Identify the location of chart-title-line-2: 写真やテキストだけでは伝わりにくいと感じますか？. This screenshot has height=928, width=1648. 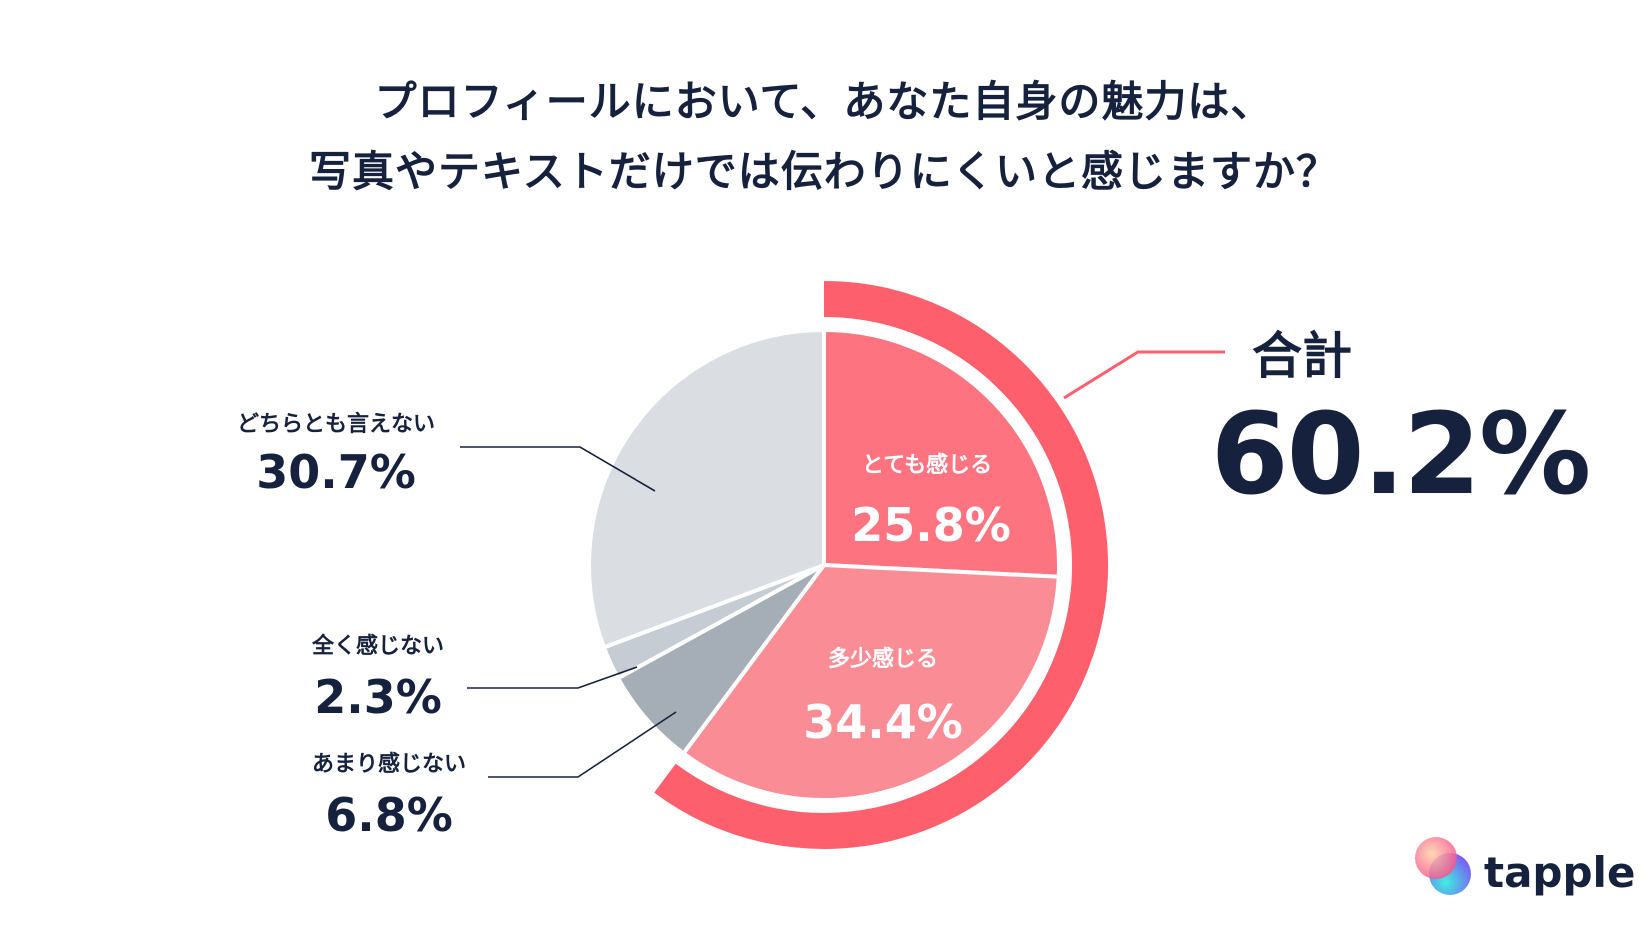
(824, 171).